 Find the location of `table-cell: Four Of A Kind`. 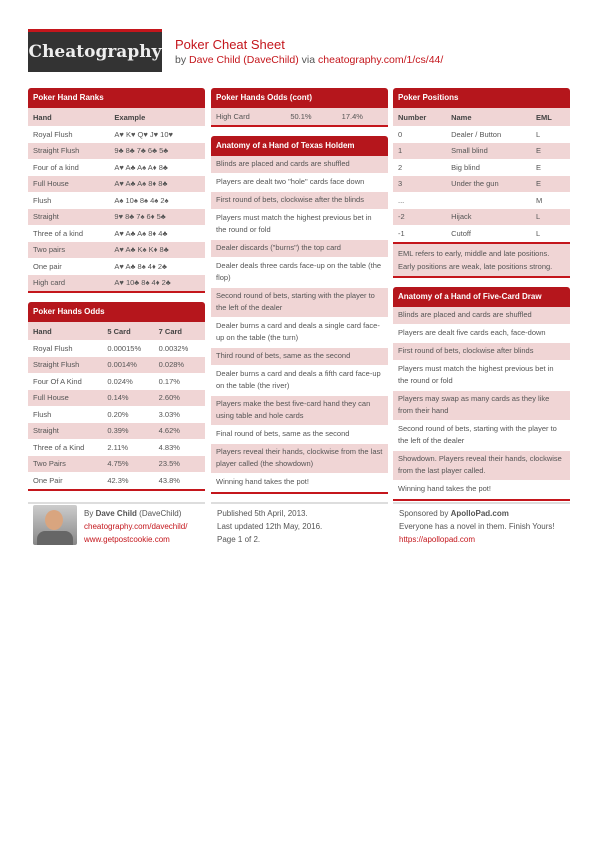

table-cell: Four Of A Kind is located at coordinates (57, 381).